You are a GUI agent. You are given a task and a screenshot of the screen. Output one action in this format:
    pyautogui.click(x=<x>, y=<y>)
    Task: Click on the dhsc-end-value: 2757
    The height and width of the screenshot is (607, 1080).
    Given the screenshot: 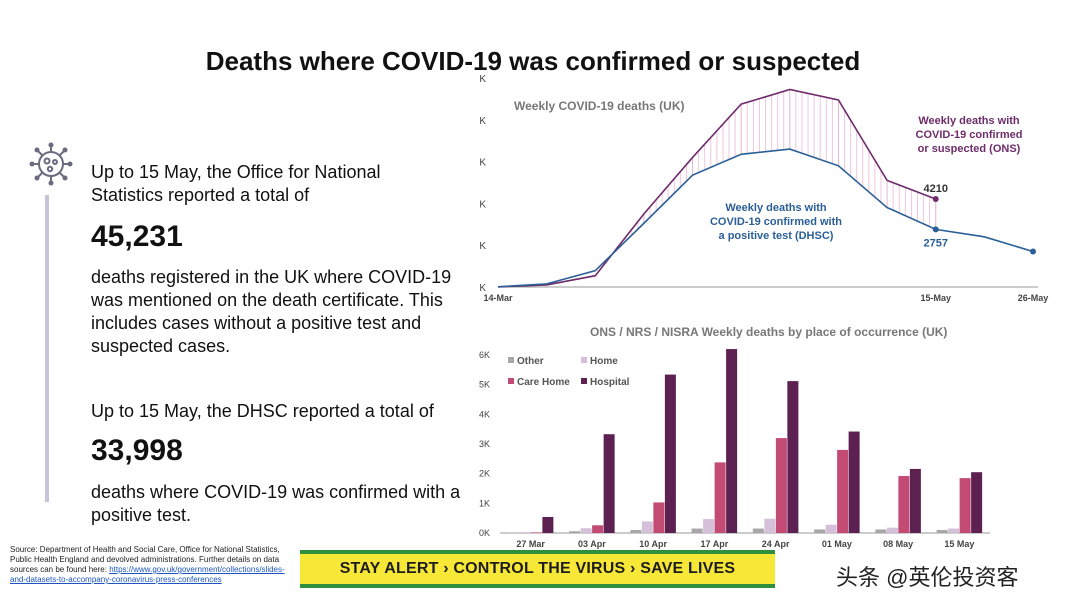 What is the action you would take?
    pyautogui.click(x=935, y=243)
    